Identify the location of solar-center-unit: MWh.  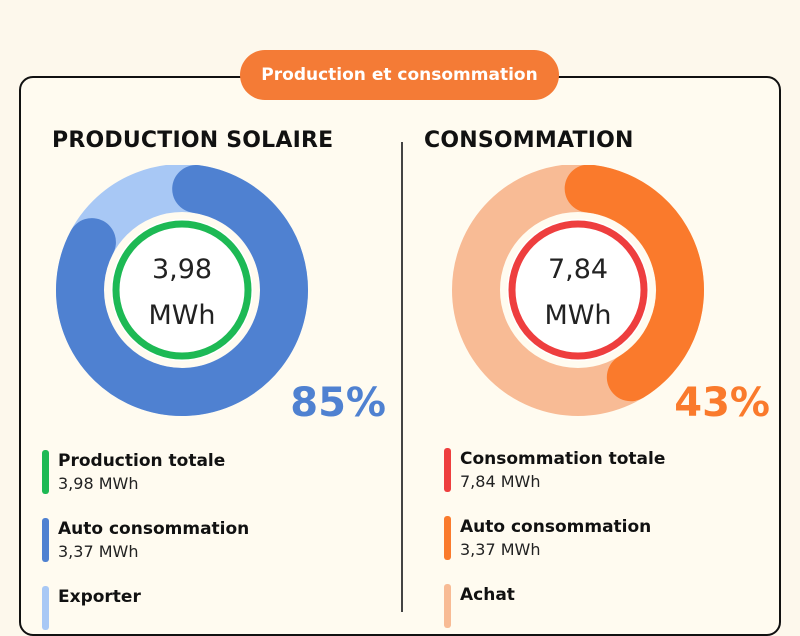
(181, 315).